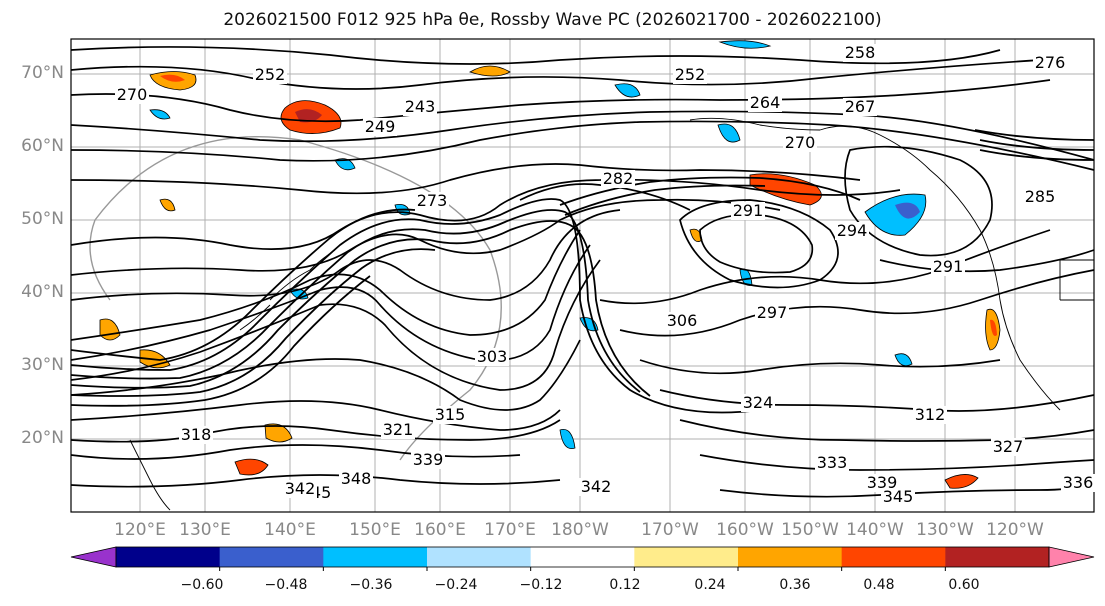 This screenshot has height=606, width=1105. I want to click on contour-label: 258, so click(860, 52).